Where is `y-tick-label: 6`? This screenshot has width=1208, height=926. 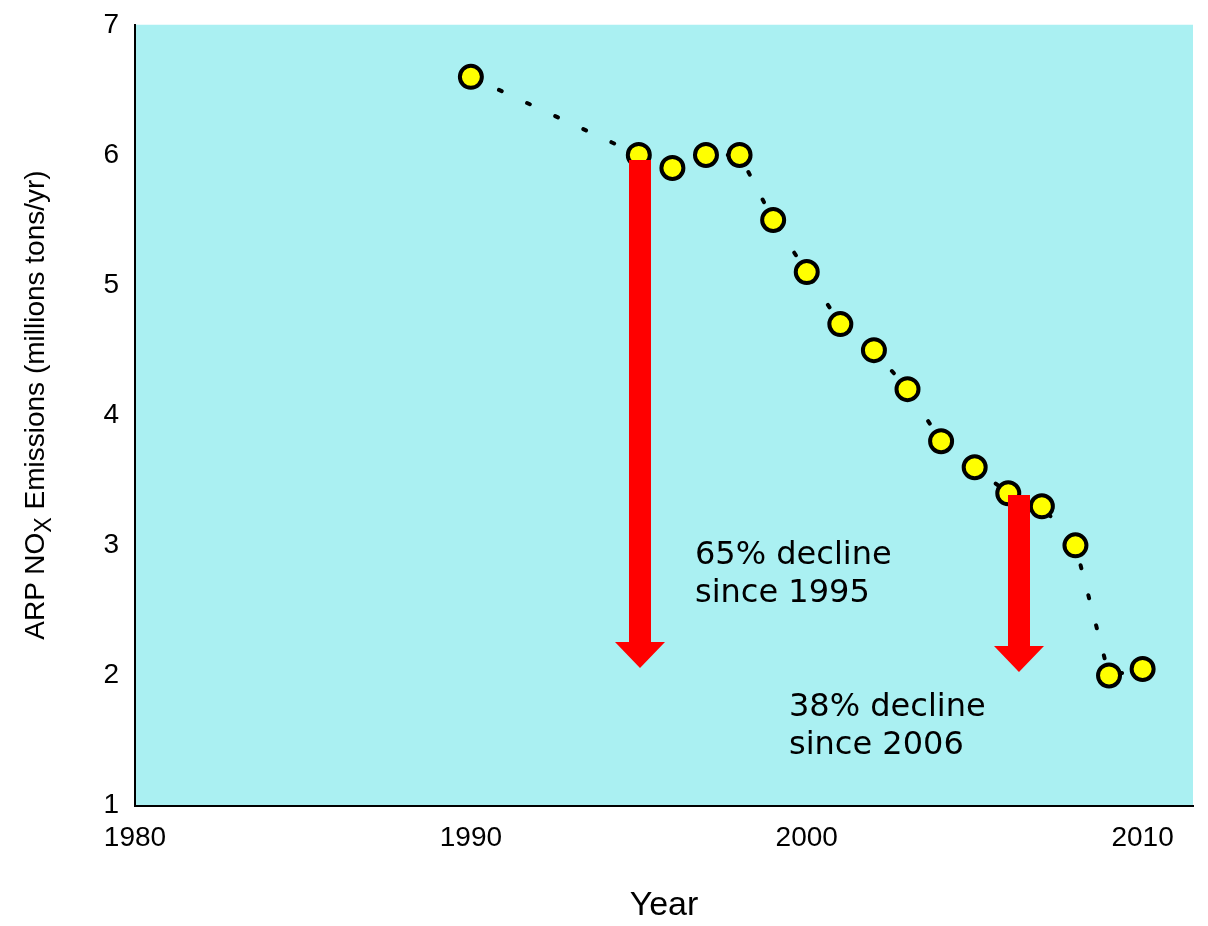
y-tick-label: 6 is located at coordinates (111, 153).